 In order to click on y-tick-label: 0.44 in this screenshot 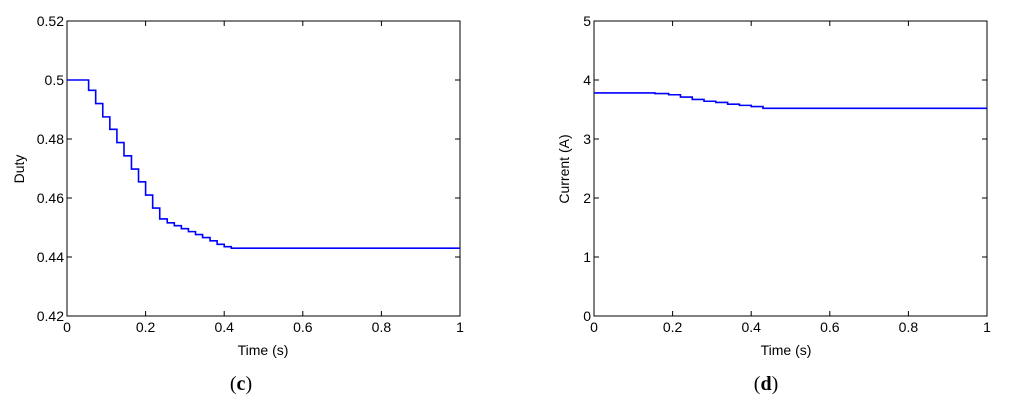, I will do `click(50, 257)`.